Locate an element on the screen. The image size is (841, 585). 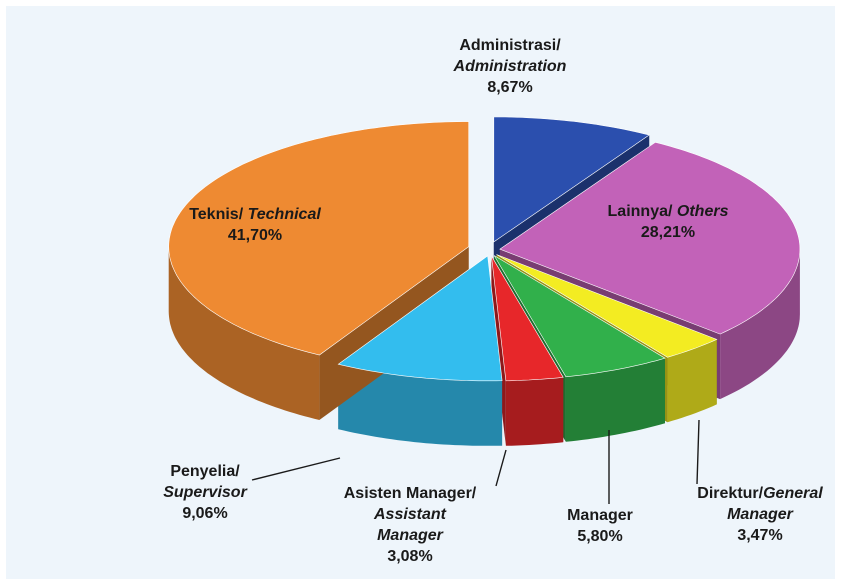
label-part: Asisten is located at coordinates (375, 493).